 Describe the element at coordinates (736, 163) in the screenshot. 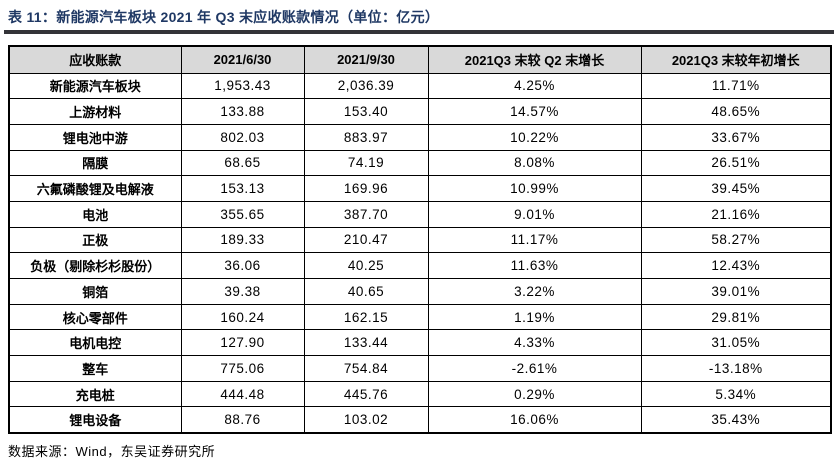

I see `table-cell: 26.51%` at that location.